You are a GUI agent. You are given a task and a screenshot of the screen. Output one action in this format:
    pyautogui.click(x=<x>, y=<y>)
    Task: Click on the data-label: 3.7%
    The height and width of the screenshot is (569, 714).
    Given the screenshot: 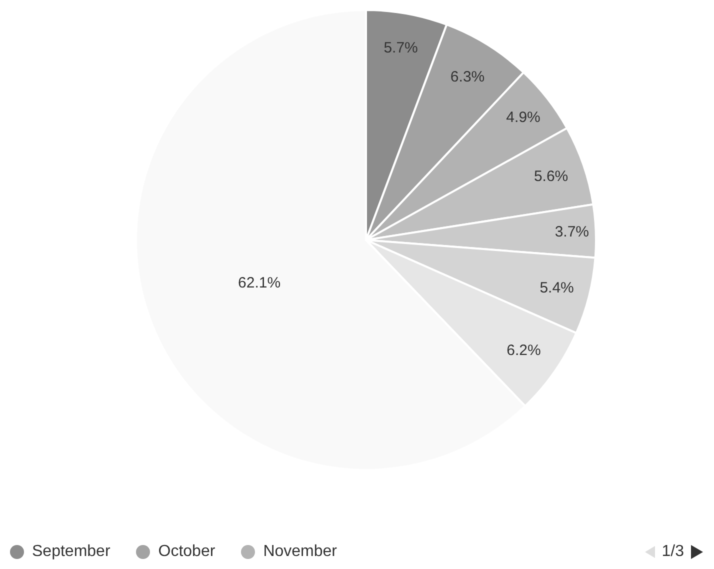 What is the action you would take?
    pyautogui.click(x=572, y=231)
    